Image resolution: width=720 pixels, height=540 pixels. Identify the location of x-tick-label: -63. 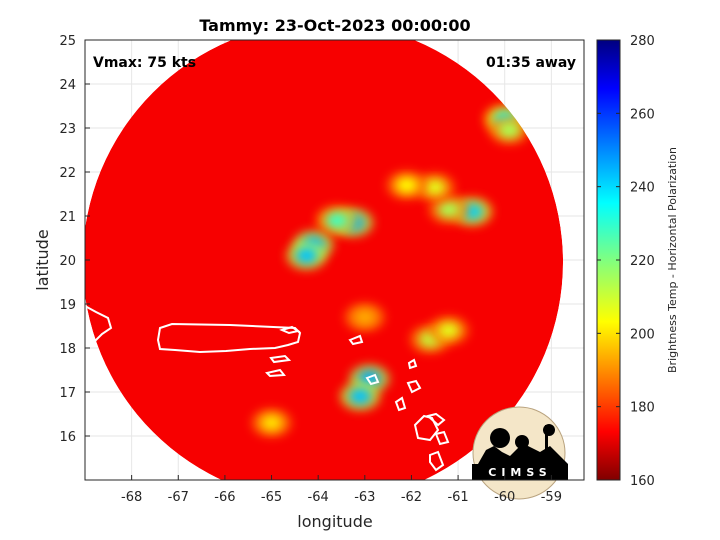
(364, 497).